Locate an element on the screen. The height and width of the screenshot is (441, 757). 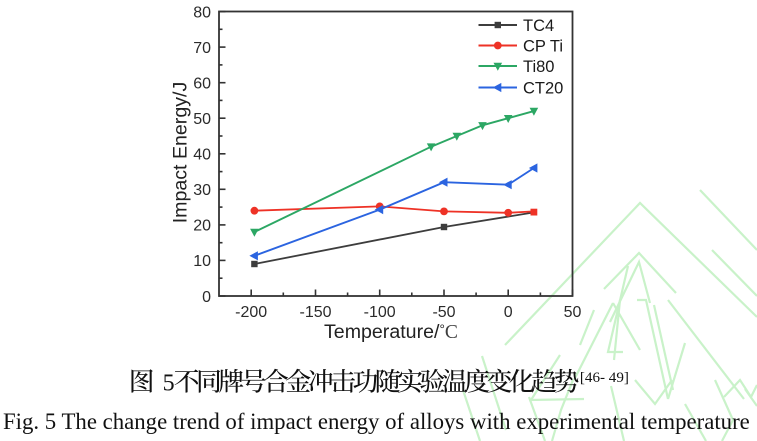
svg-text: CT20 is located at coordinates (543, 88).